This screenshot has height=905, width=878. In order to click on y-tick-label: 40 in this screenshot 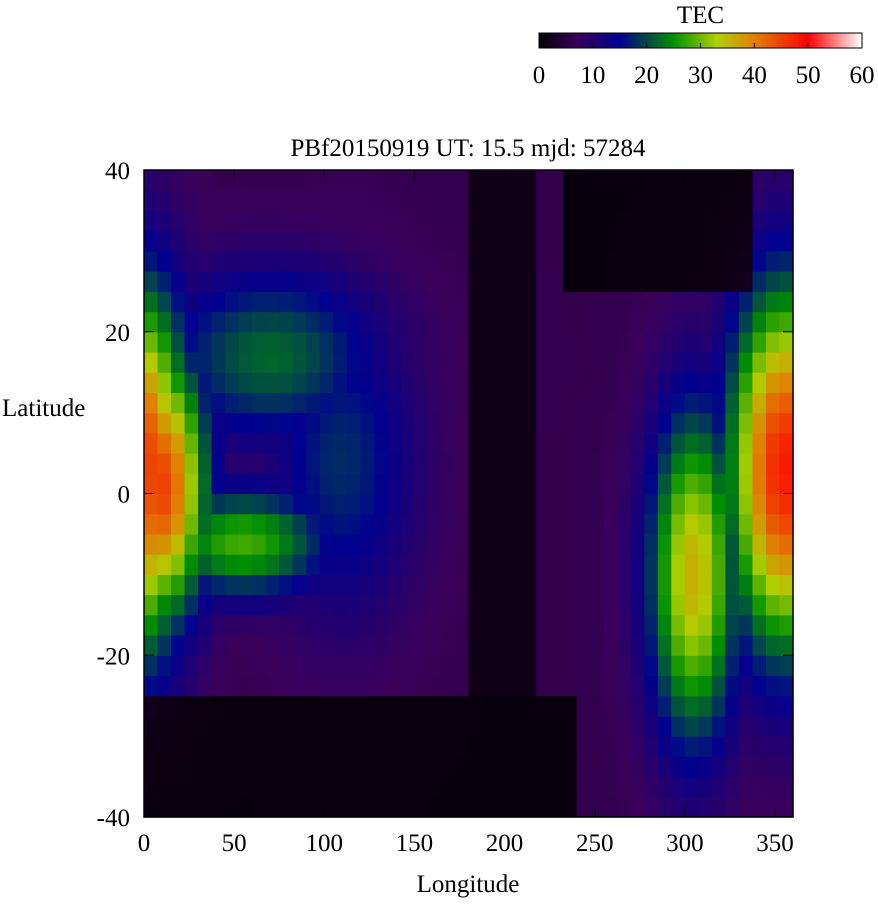, I will do `click(117, 171)`.